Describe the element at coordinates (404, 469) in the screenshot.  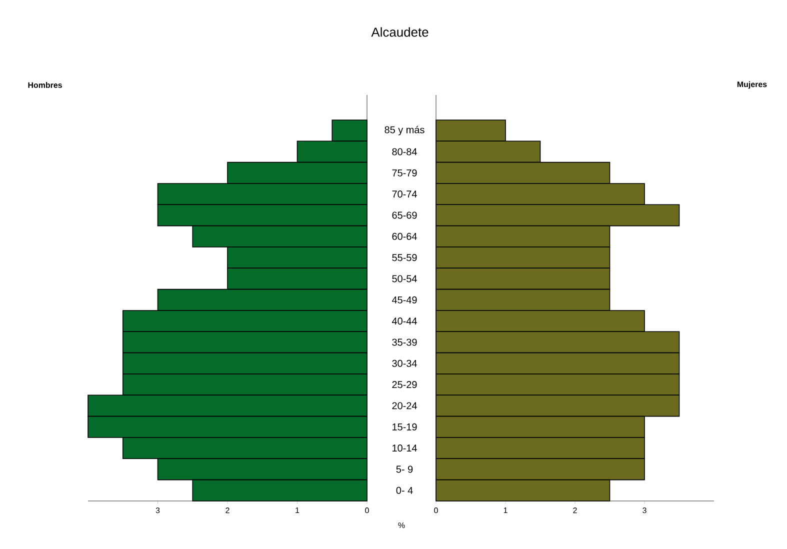
I see `y-tick-label: 5- 9` at that location.